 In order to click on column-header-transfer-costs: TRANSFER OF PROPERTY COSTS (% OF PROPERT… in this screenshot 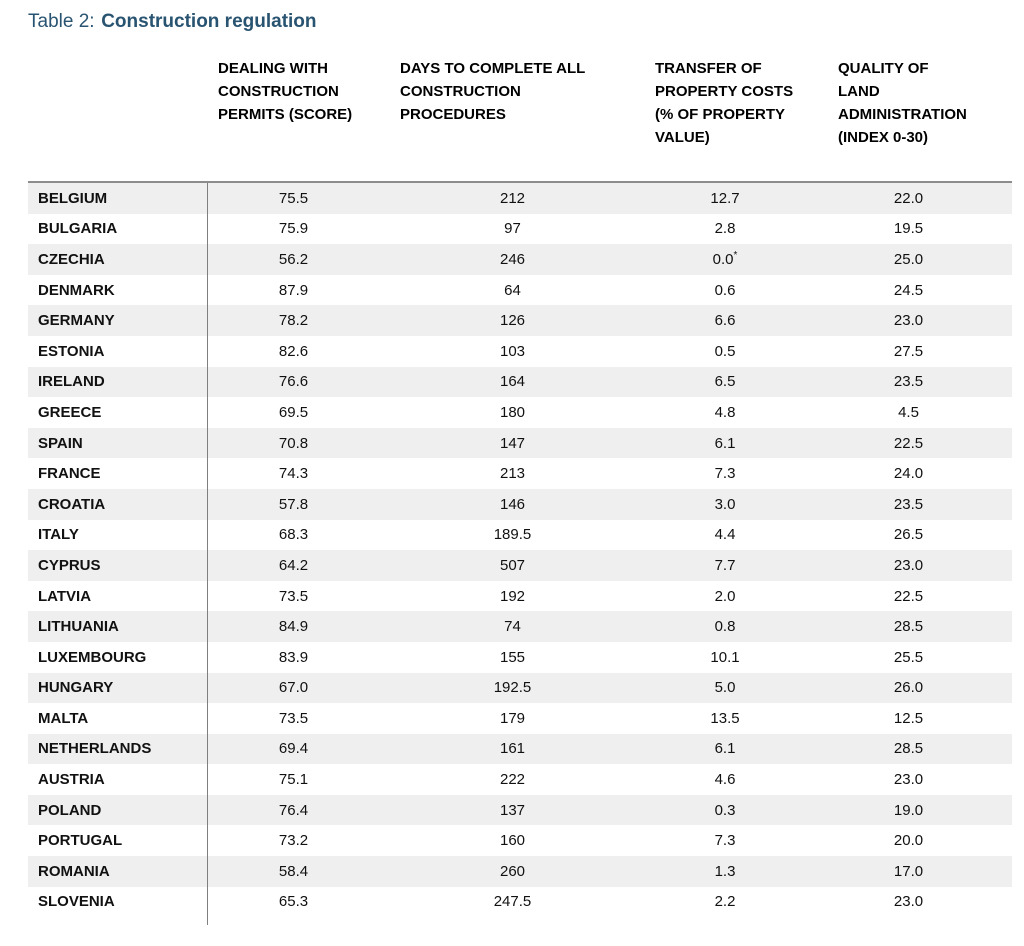, I will do `click(724, 103)`.